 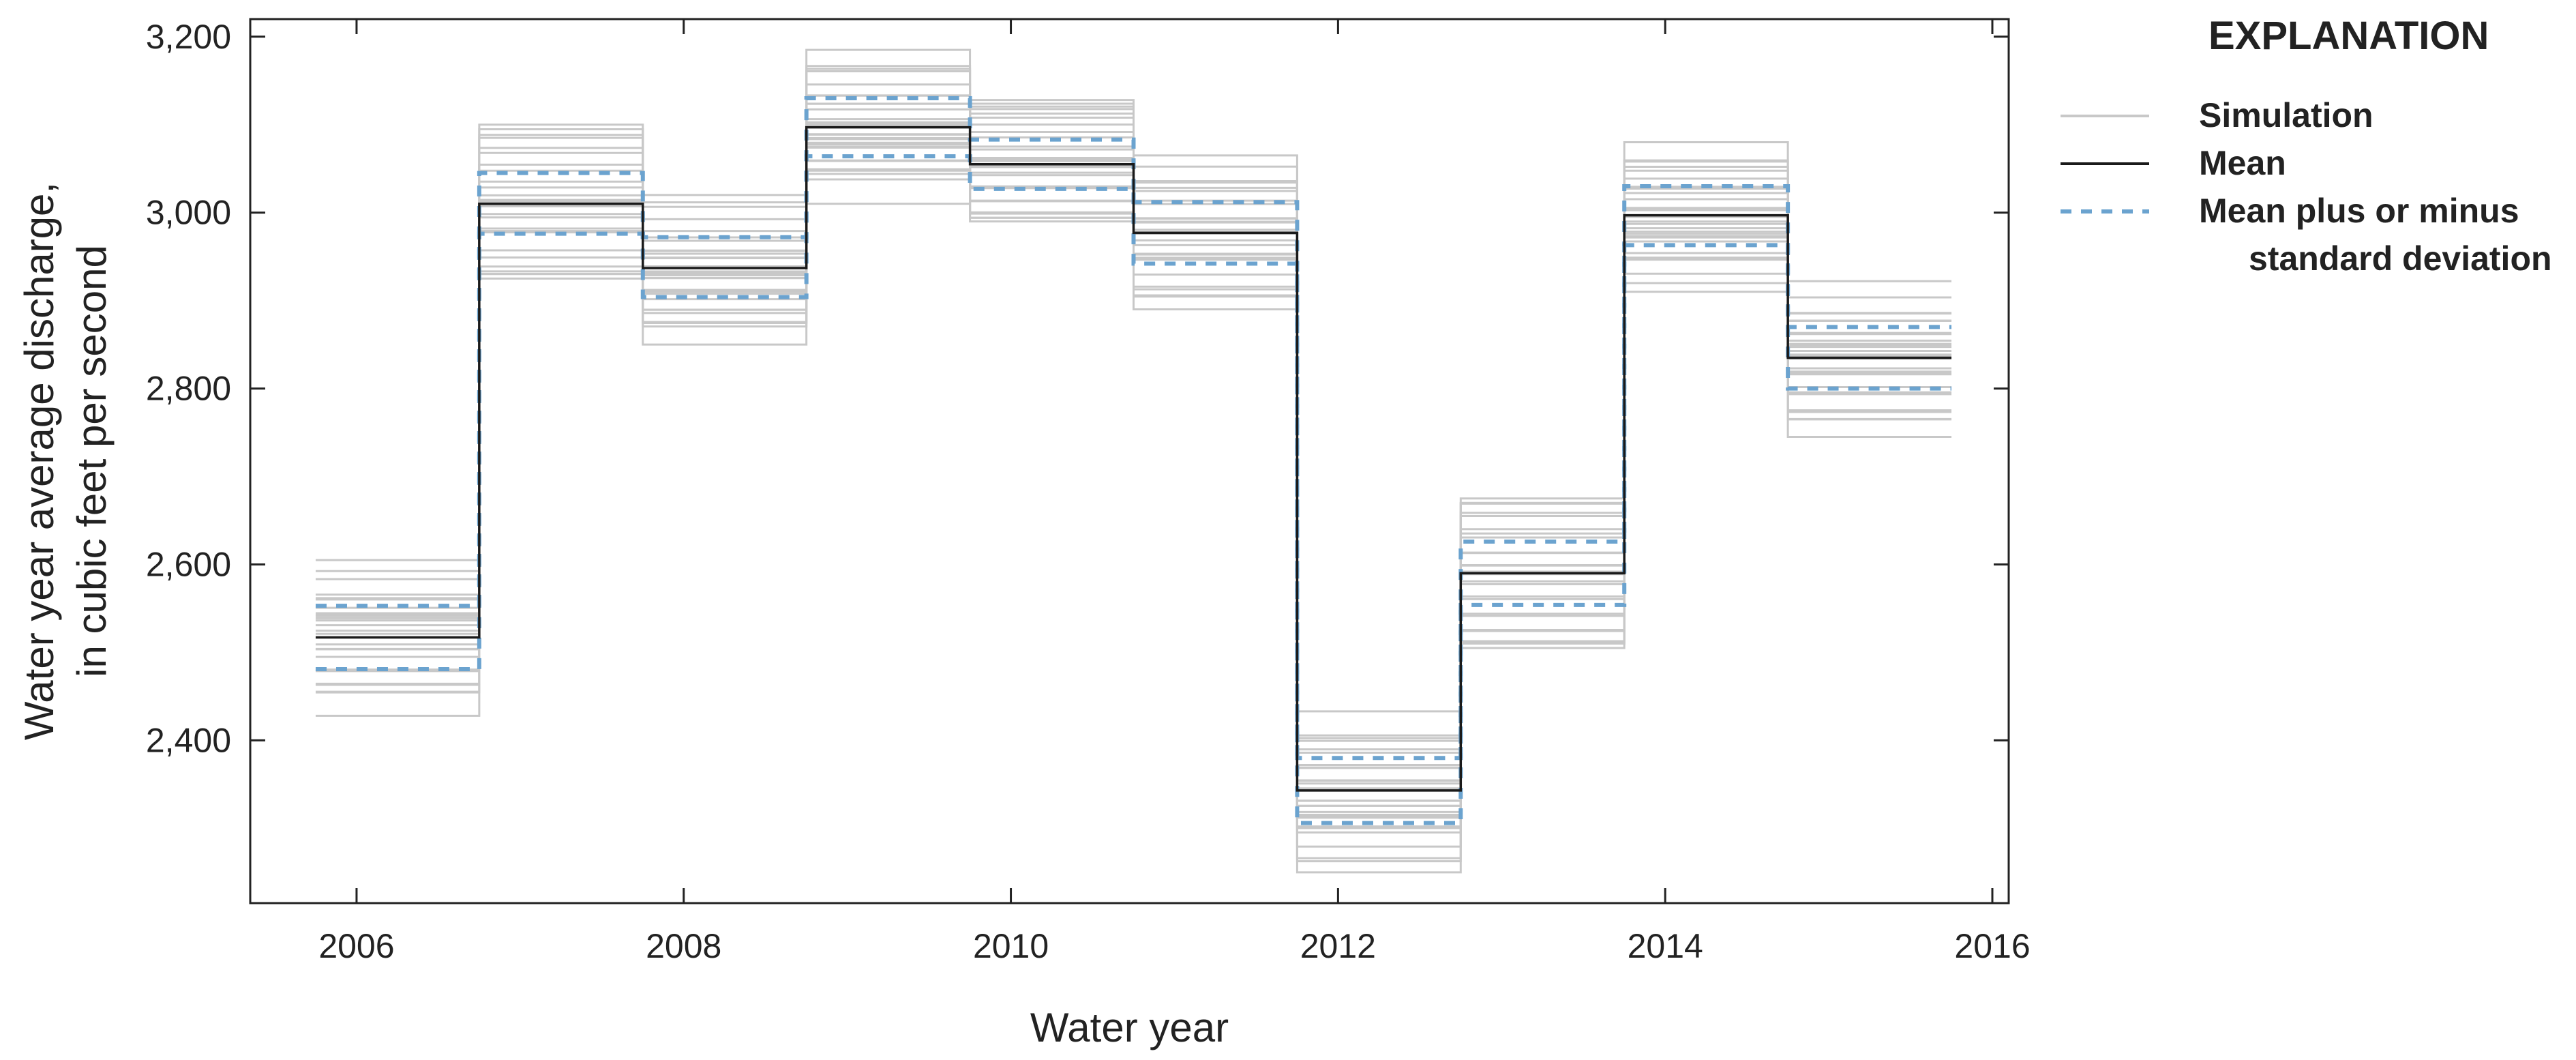 What do you see at coordinates (1992, 946) in the screenshot?
I see `x-tick-label: 2016` at bounding box center [1992, 946].